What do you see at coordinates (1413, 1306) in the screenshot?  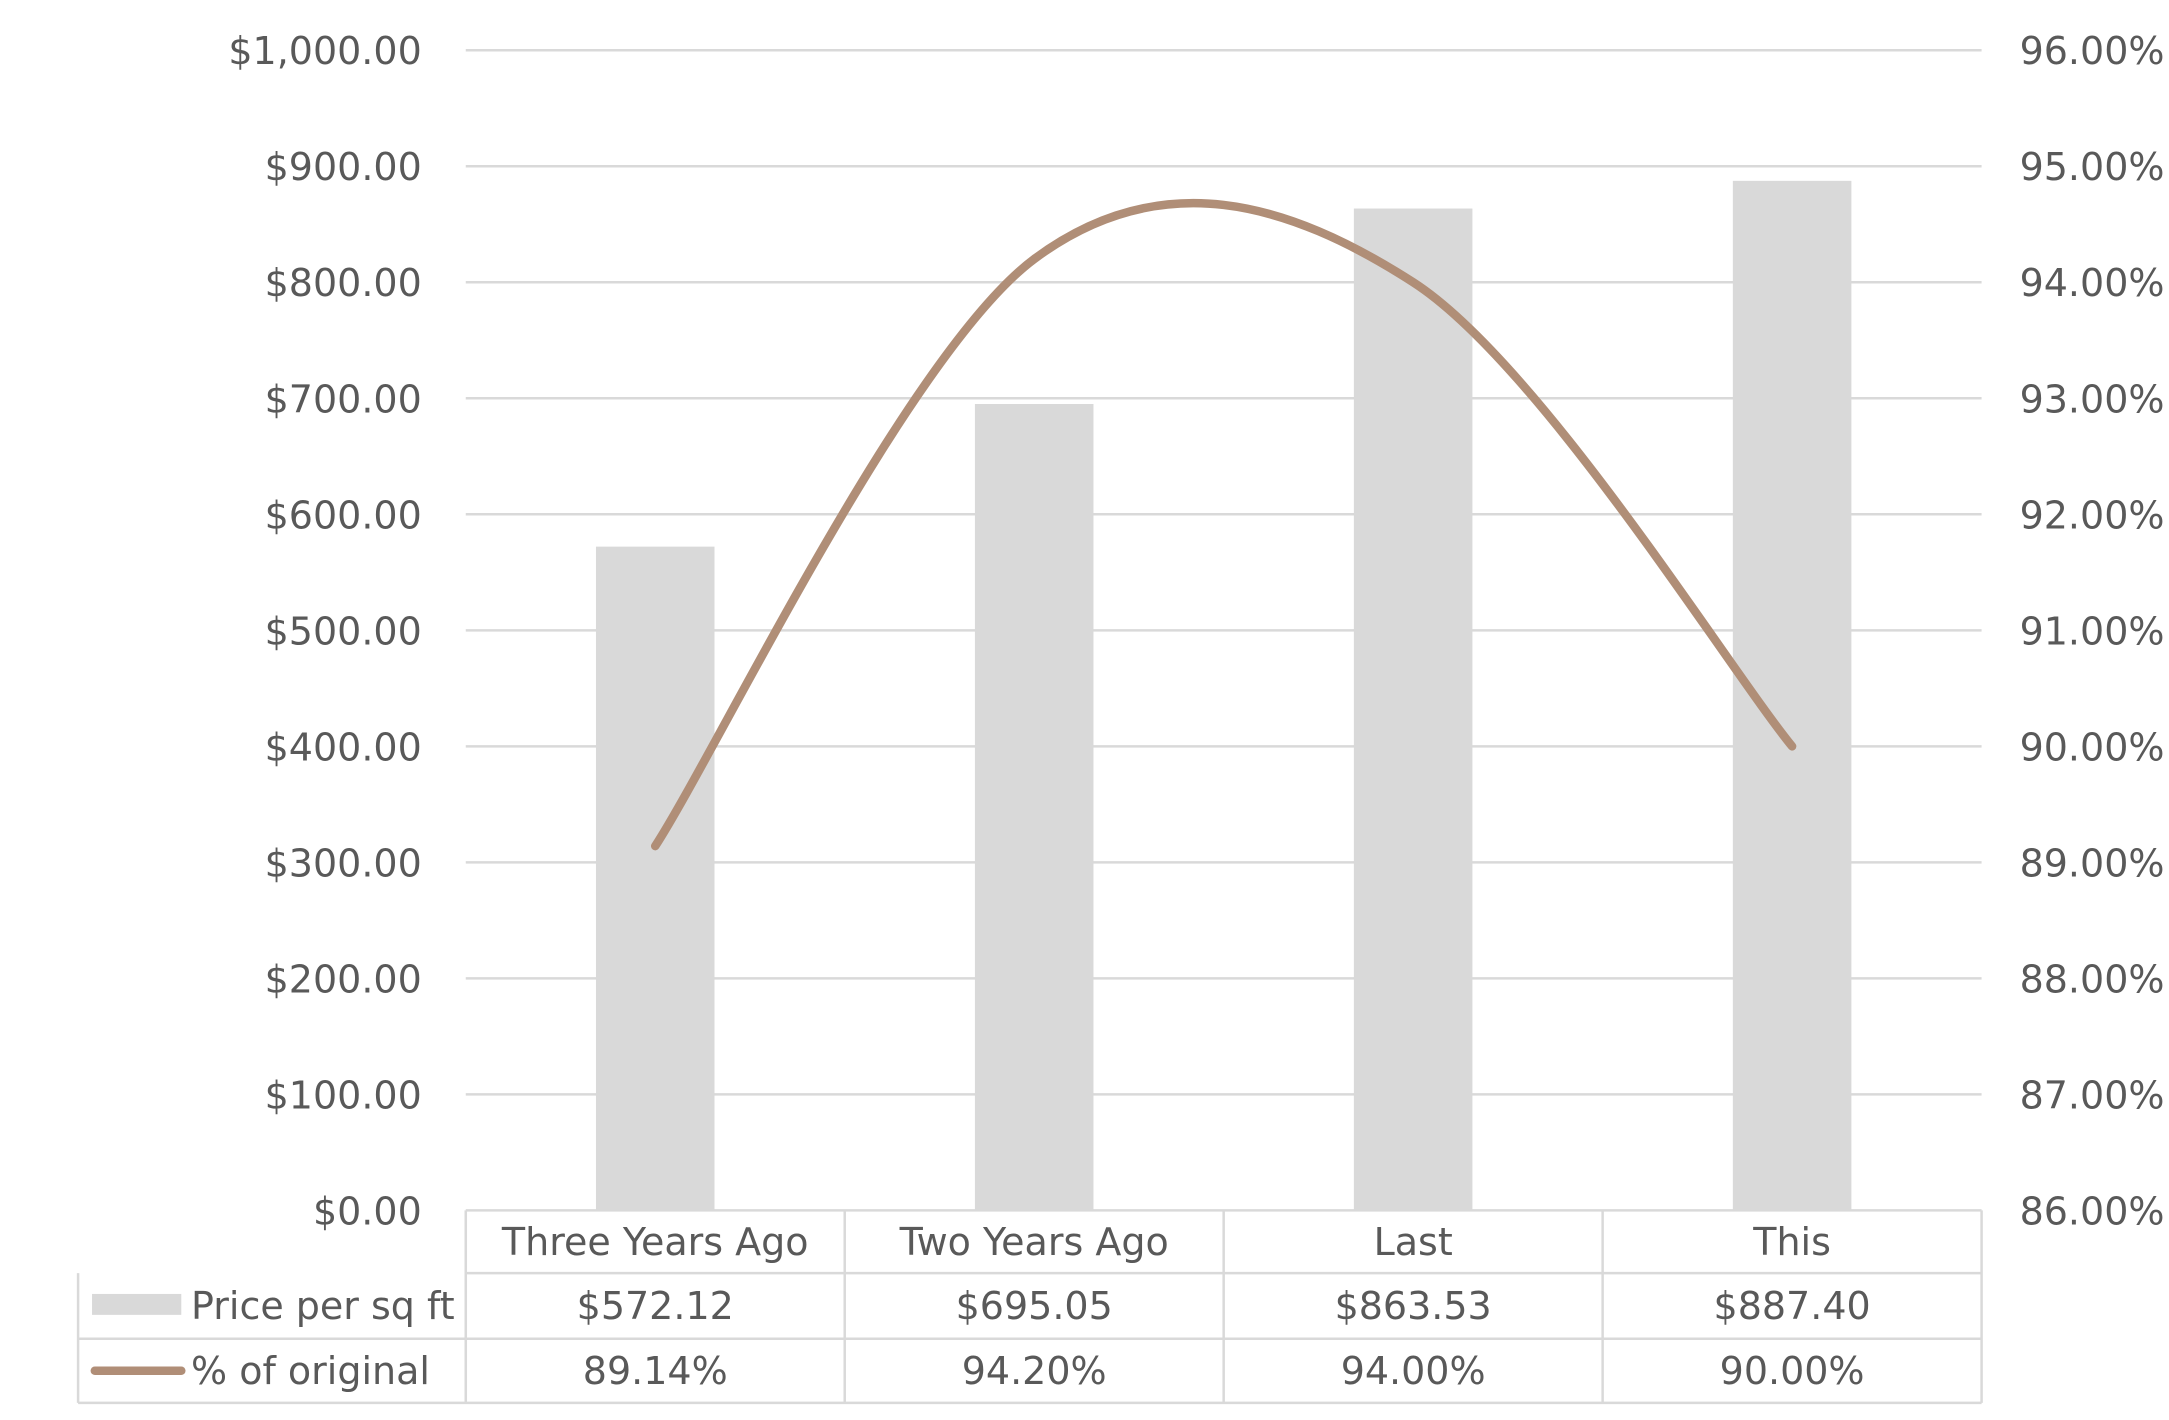 I see `table-cell-value: $863.53` at bounding box center [1413, 1306].